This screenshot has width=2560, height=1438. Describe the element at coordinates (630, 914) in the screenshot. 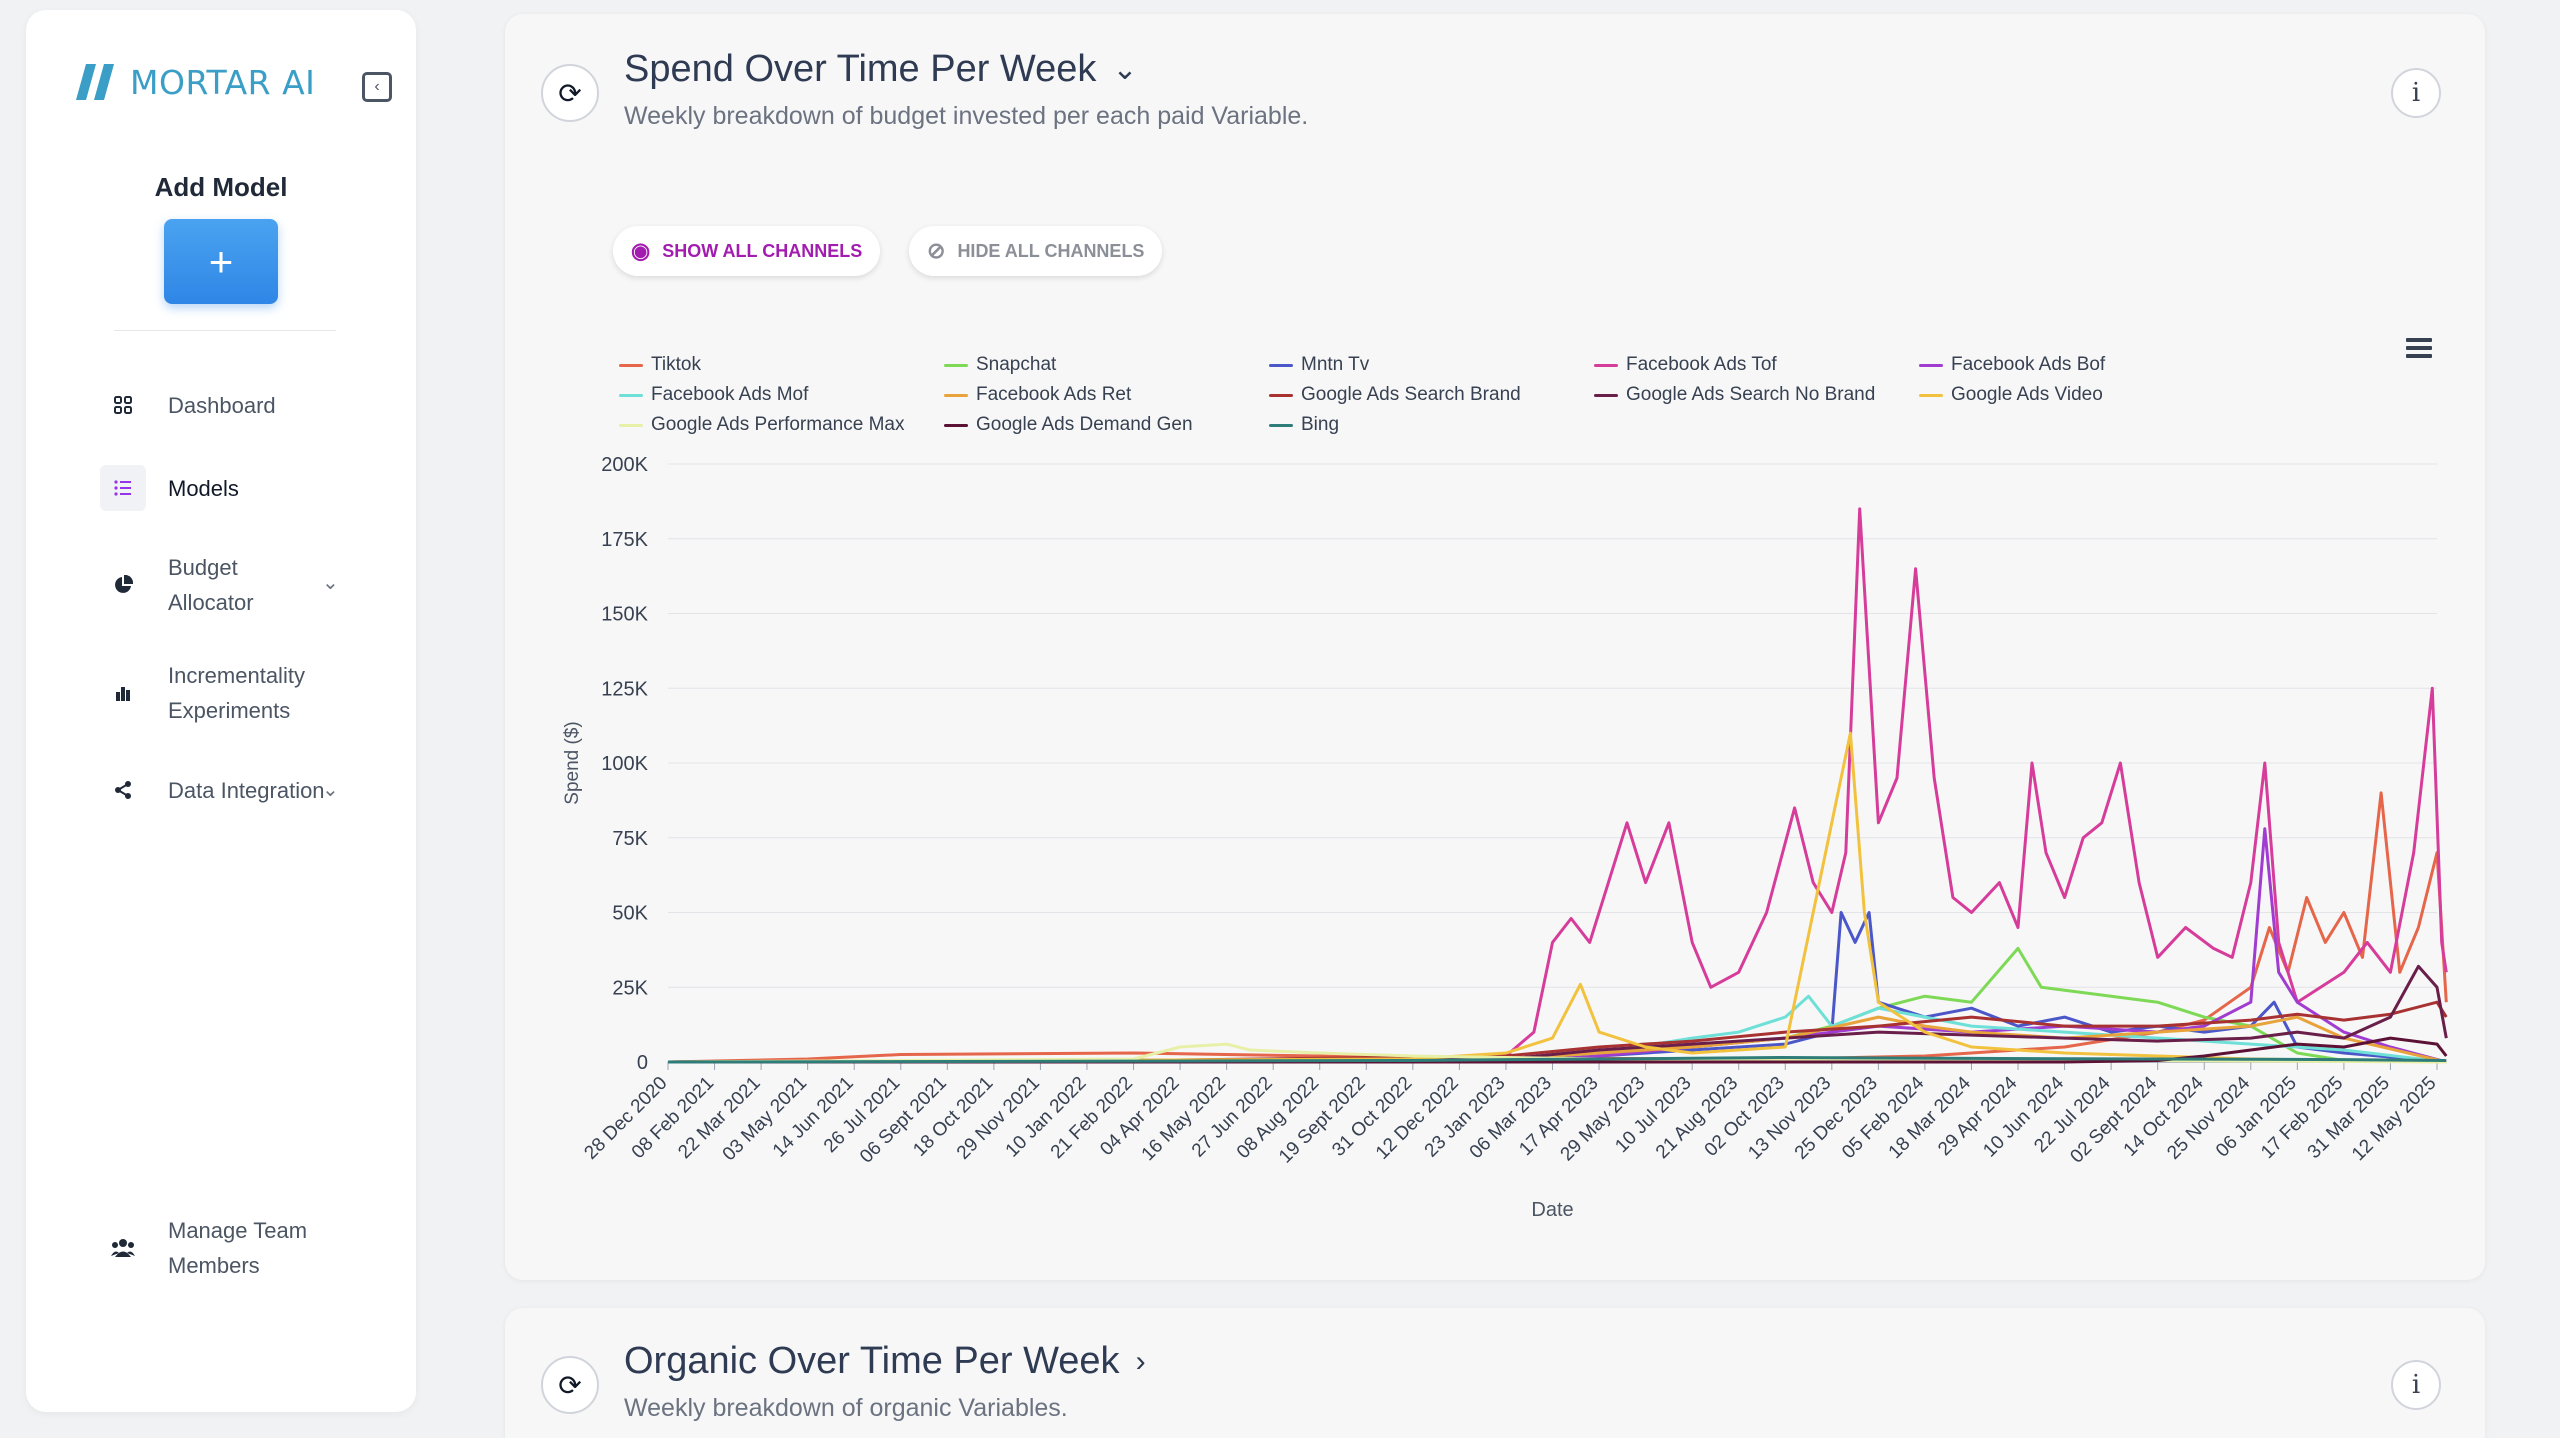

I see `y-tick-label: 50K` at that location.